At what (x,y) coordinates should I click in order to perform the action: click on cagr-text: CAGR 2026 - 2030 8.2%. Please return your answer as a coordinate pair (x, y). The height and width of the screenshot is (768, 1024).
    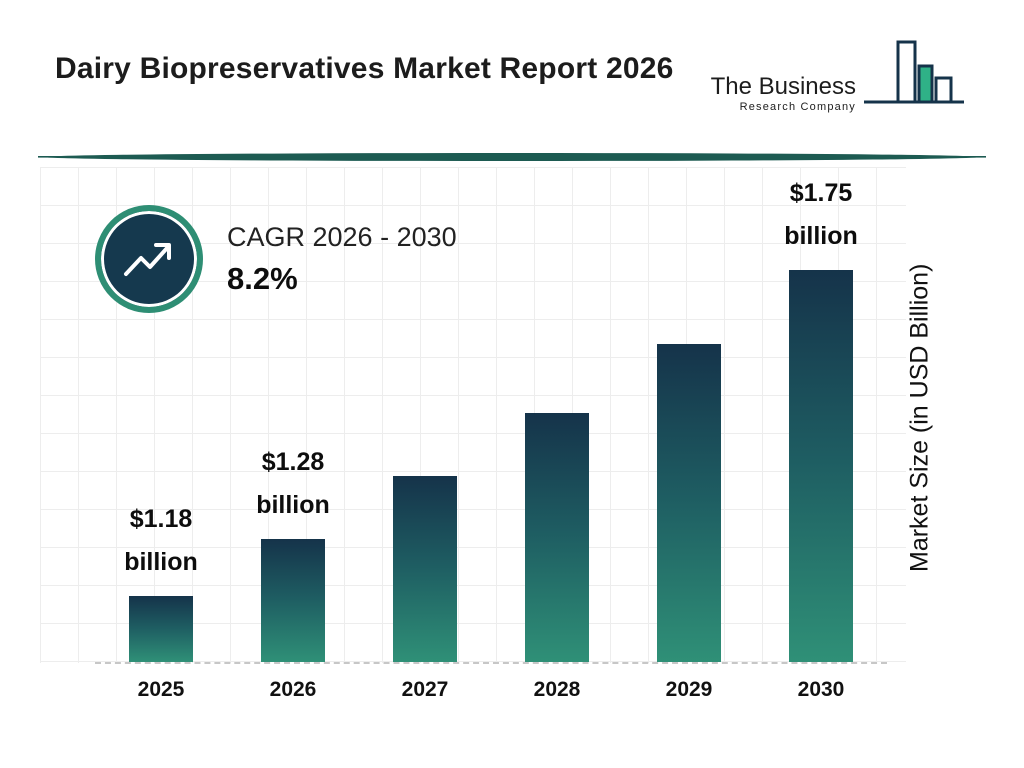
    Looking at the image, I should click on (342, 259).